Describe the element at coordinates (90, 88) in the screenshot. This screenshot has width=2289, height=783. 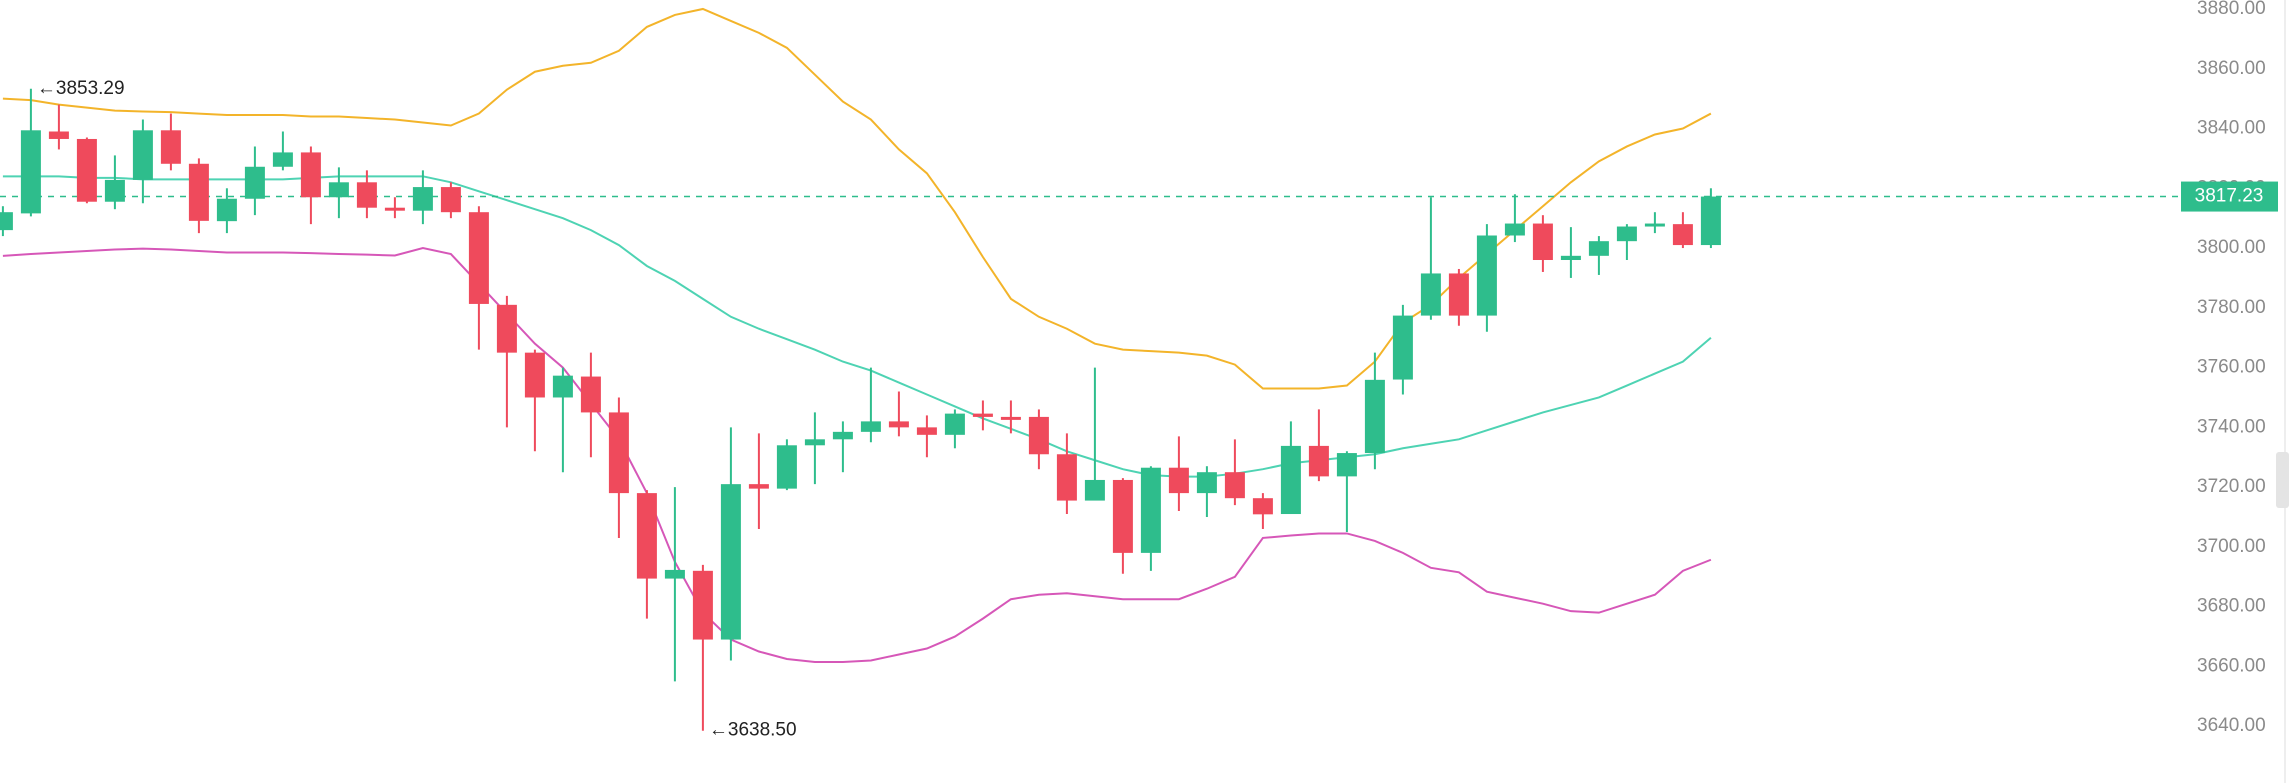
I see `high-marker-label: 3853.29` at that location.